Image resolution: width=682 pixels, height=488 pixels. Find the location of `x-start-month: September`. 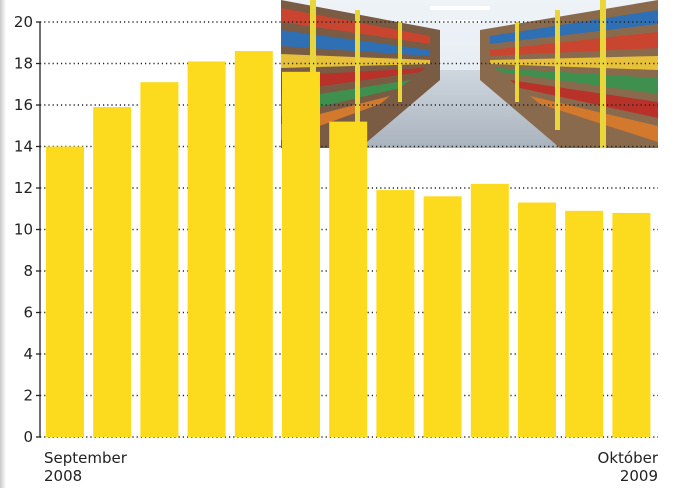

x-start-month: September is located at coordinates (86, 458).